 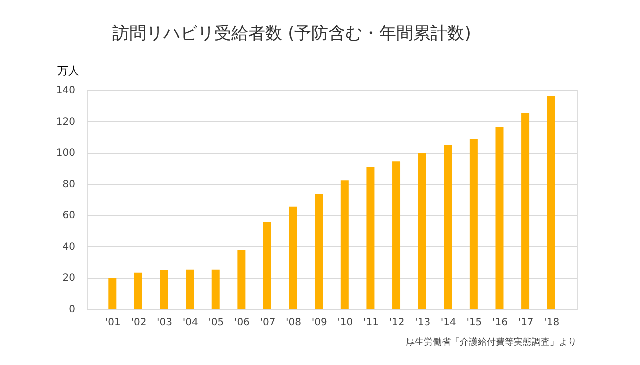 What do you see at coordinates (346, 323) in the screenshot?
I see `x-tick-label: '10` at bounding box center [346, 323].